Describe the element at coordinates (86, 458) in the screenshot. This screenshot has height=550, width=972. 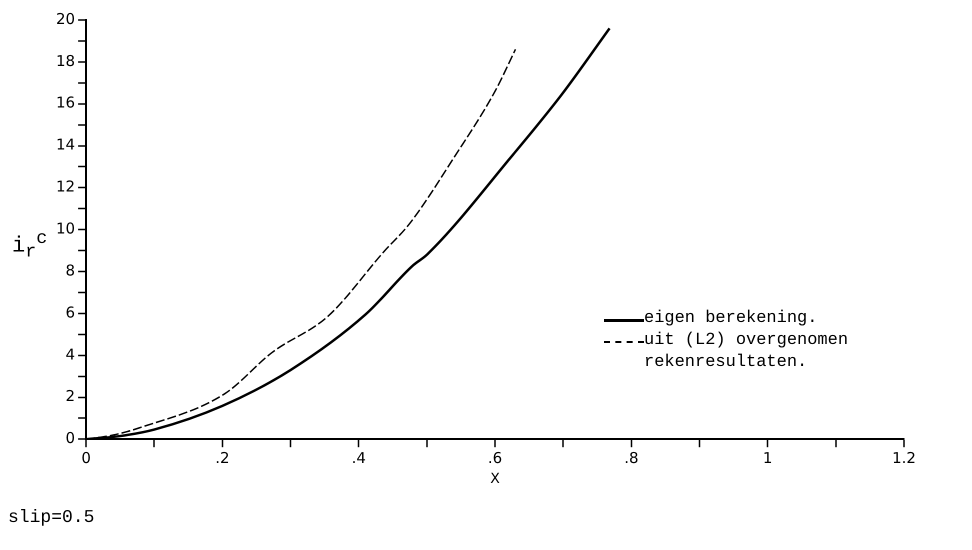
I see `x-tick-label: 0` at that location.